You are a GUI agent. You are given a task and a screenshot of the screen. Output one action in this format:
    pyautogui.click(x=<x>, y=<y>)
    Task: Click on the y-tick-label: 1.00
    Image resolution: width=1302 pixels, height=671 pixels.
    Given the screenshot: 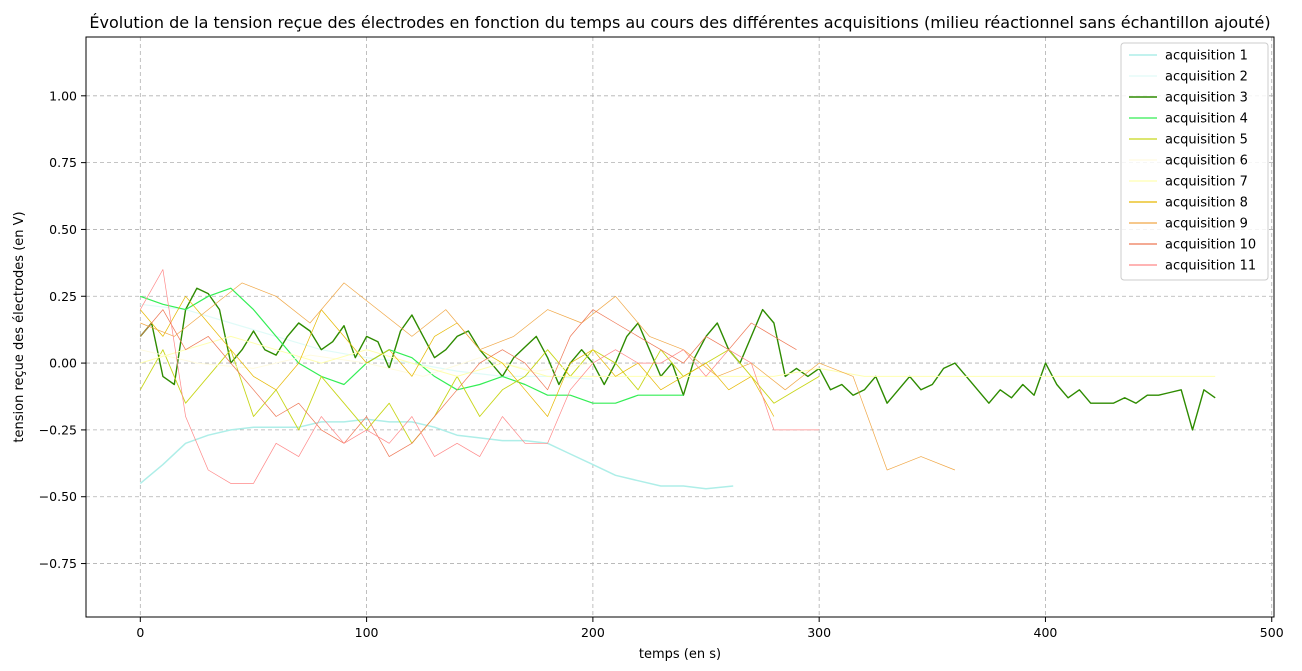 What is the action you would take?
    pyautogui.click(x=63, y=95)
    